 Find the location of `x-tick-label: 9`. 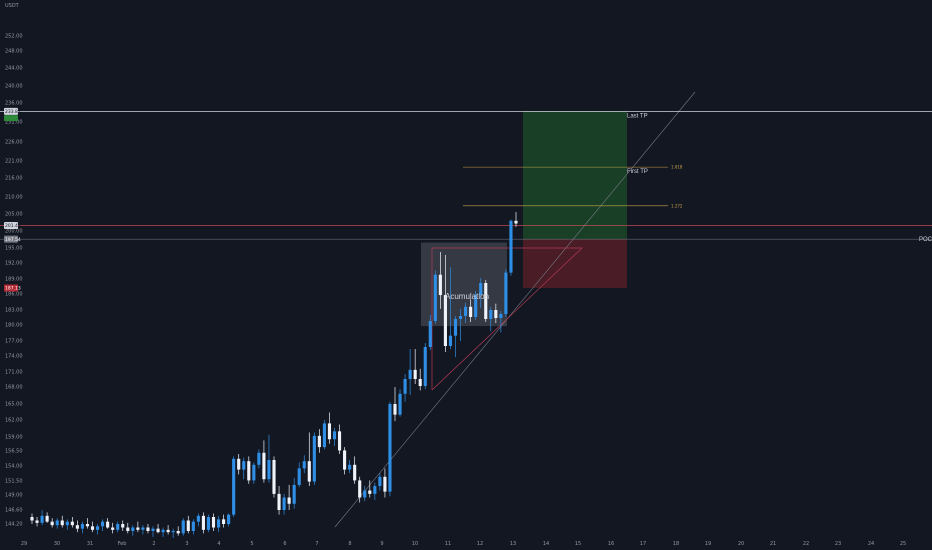

x-tick-label: 9 is located at coordinates (381, 544).